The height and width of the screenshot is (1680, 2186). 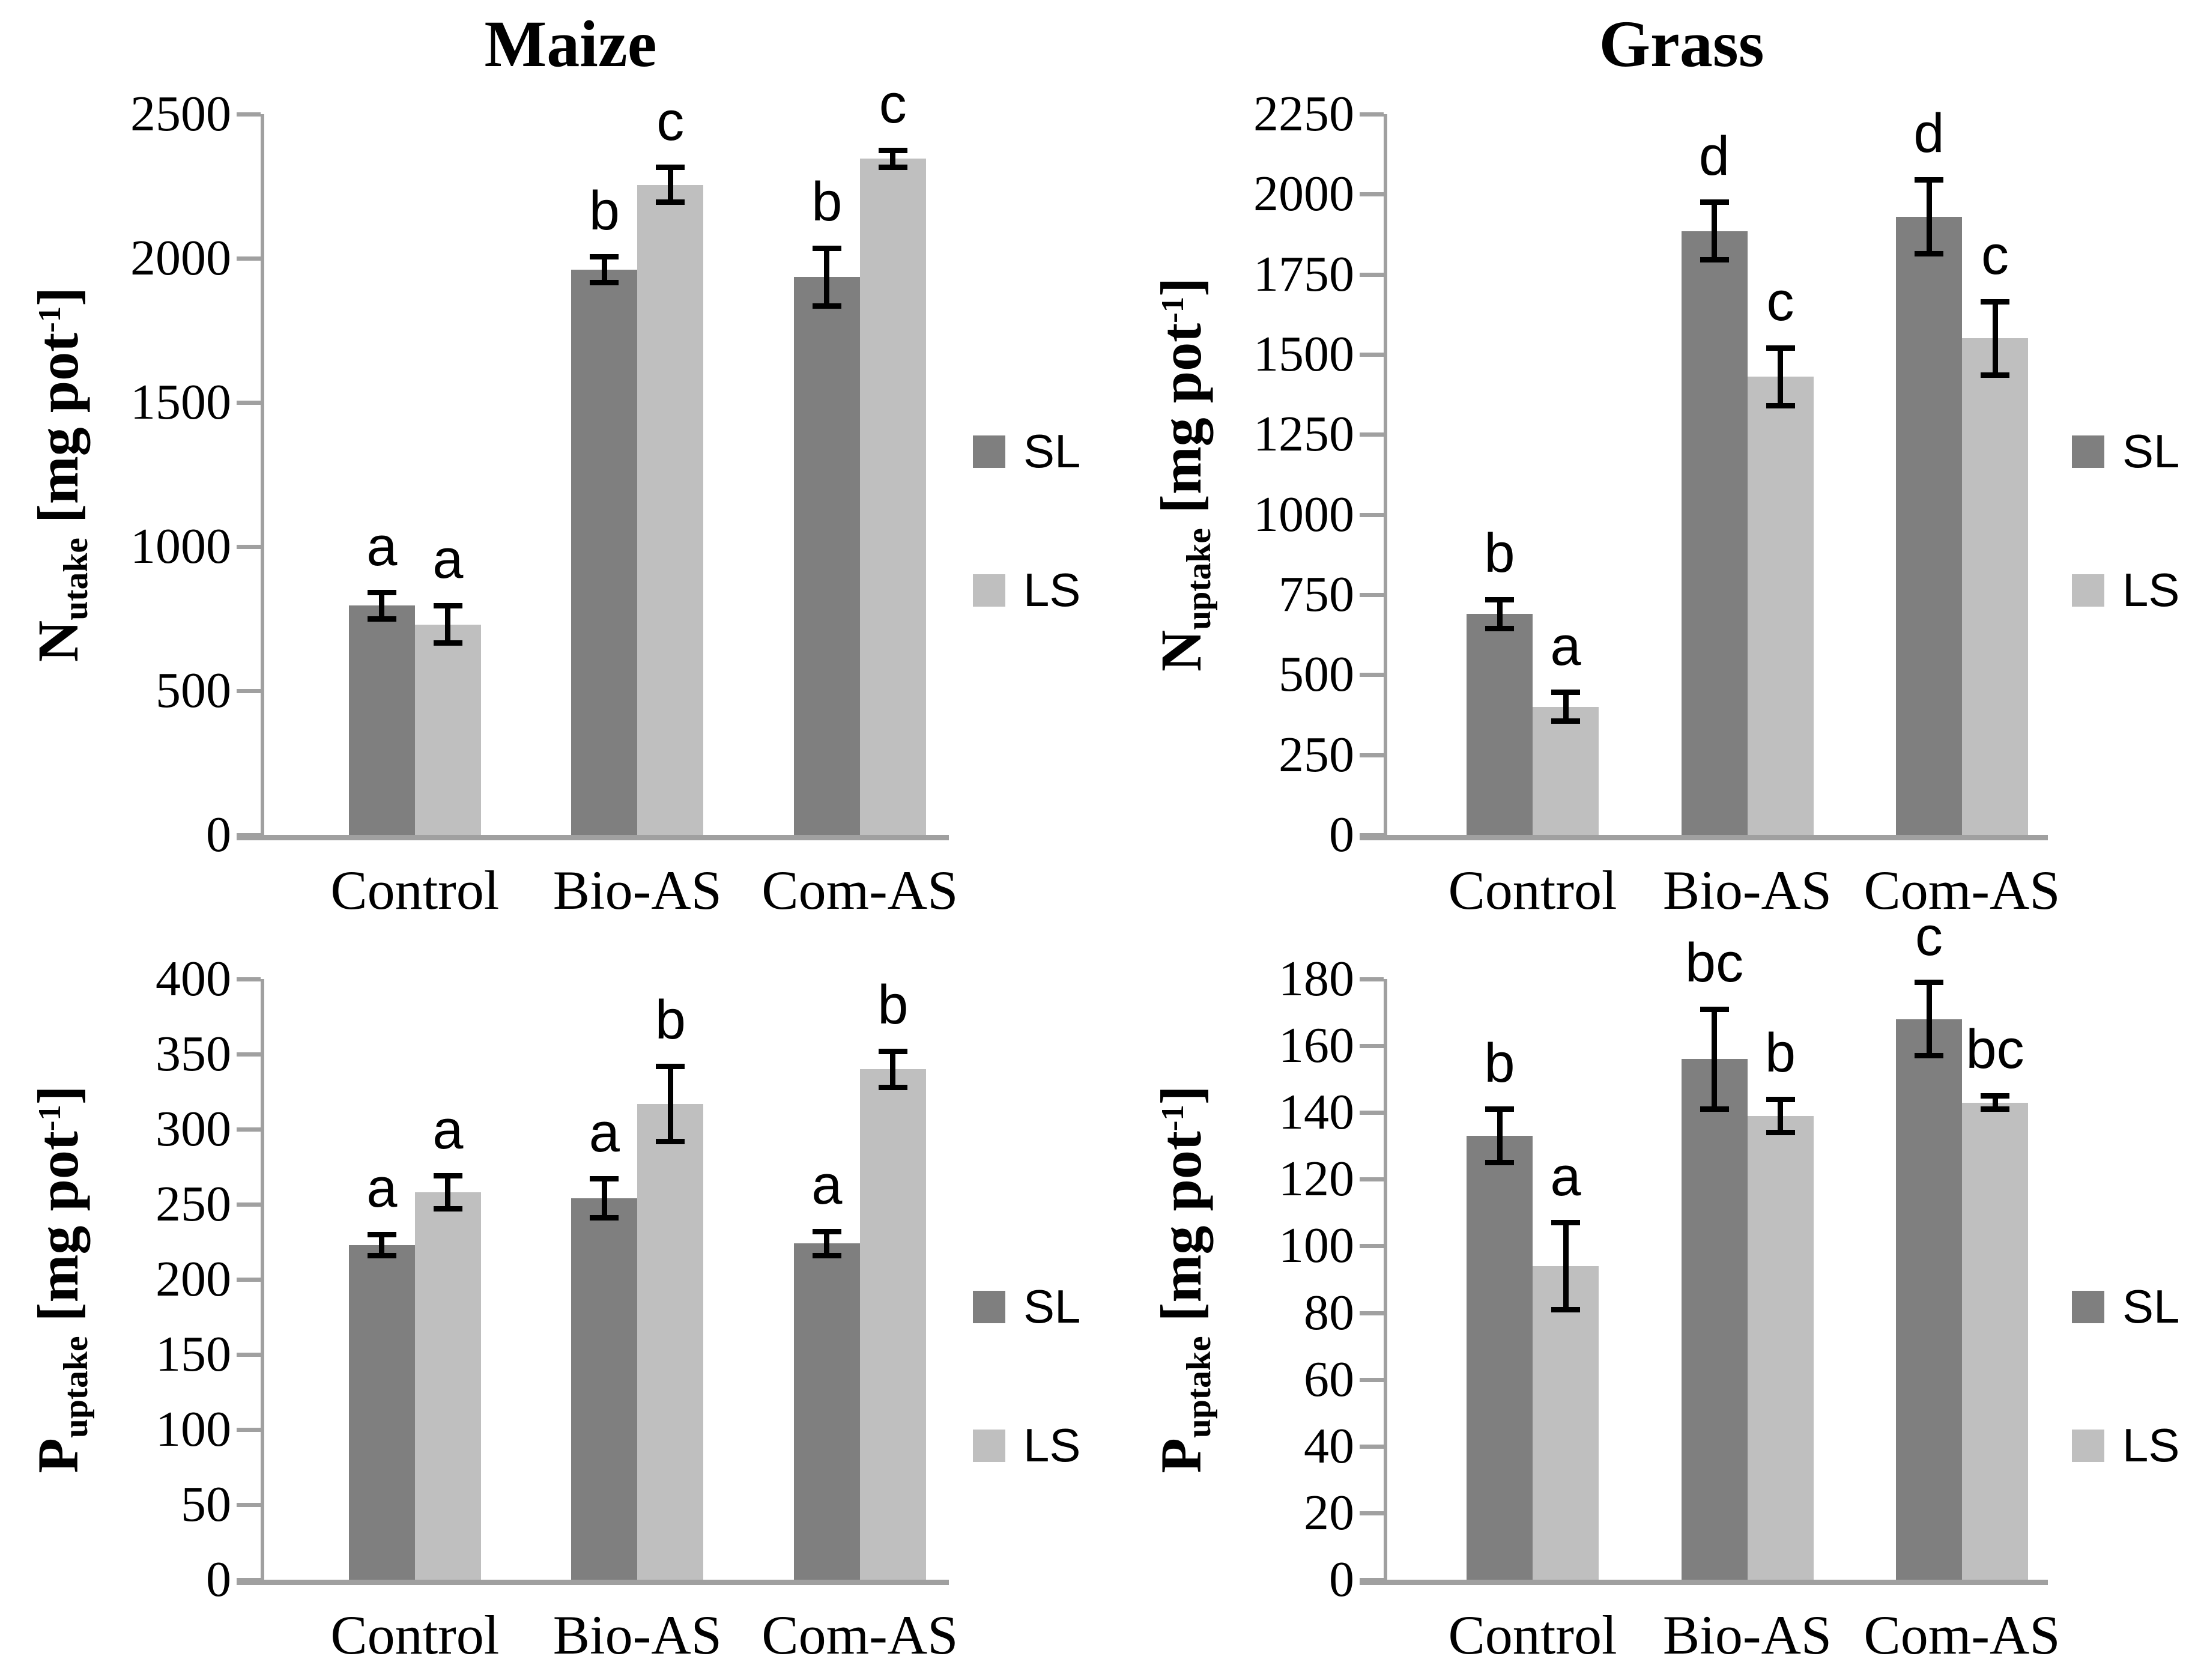 What do you see at coordinates (1316, 674) in the screenshot?
I see `y-tick-label: 500` at bounding box center [1316, 674].